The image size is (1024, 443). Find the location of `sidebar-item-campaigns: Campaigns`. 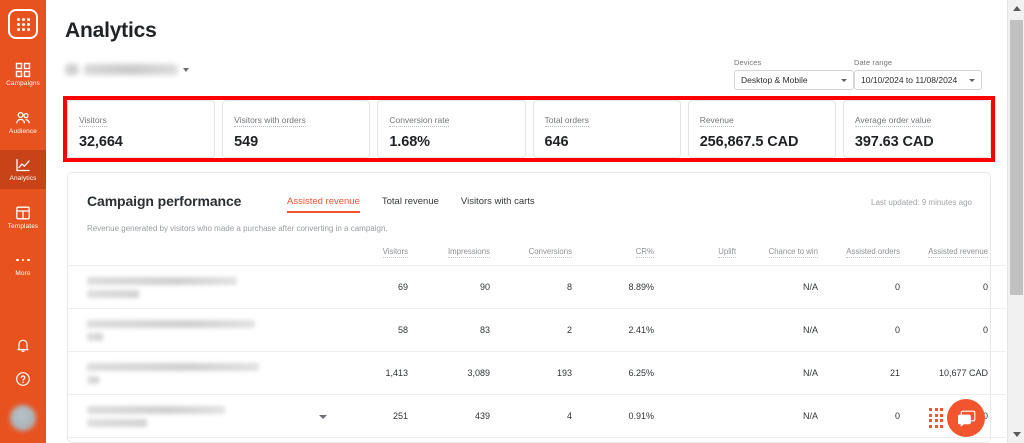

sidebar-item-campaigns: Campaigns is located at coordinates (23, 74).